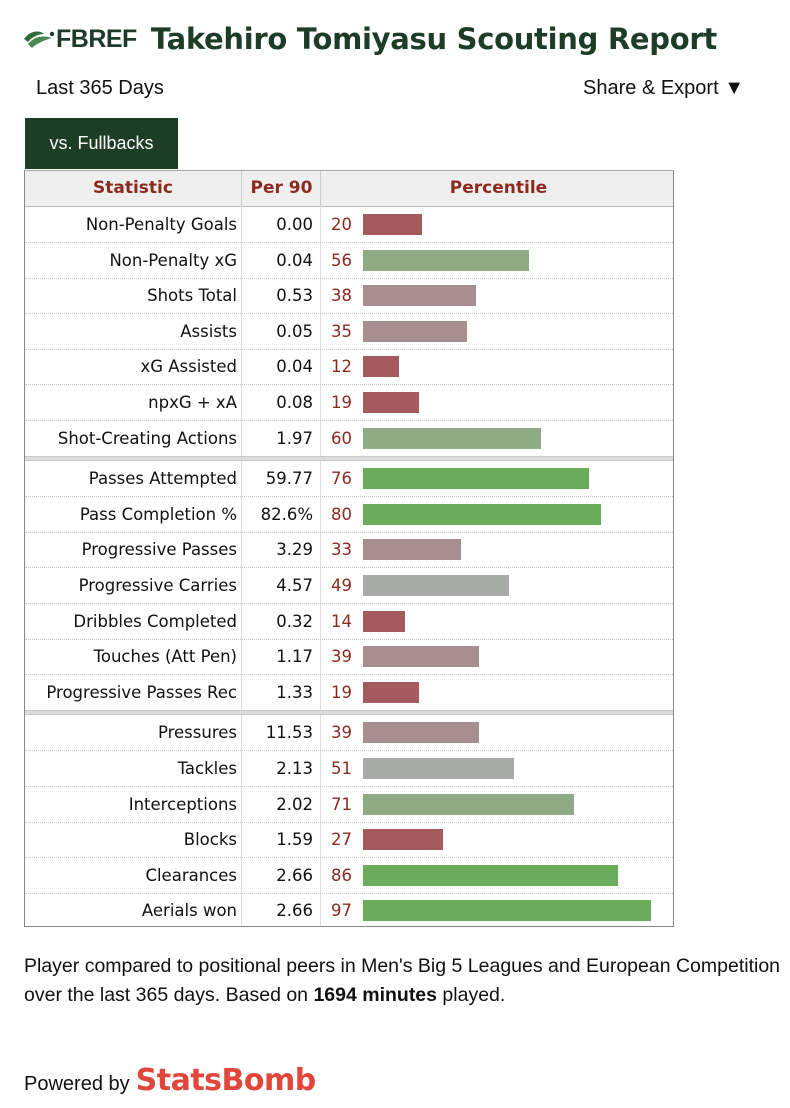 This screenshot has height=1108, width=790. What do you see at coordinates (341, 514) in the screenshot?
I see `percentile-value: 80` at bounding box center [341, 514].